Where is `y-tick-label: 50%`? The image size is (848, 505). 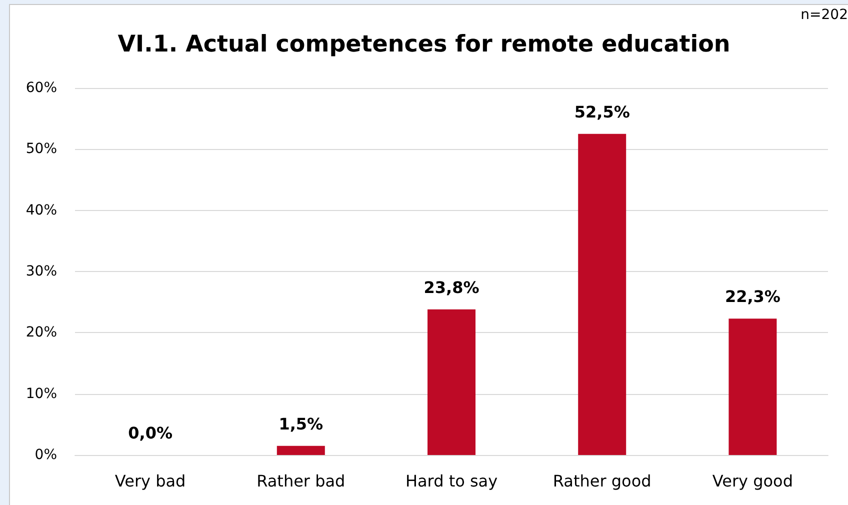
y-tick-label: 50% is located at coordinates (41, 149).